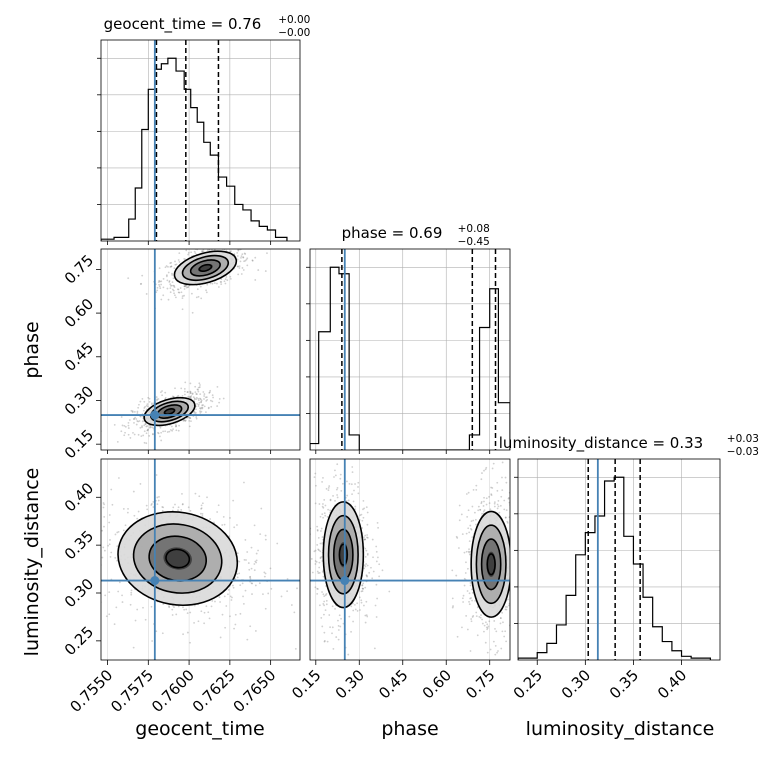 Image resolution: width=760 pixels, height=760 pixels. Describe the element at coordinates (79, 313) in the screenshot. I see `phase-y-tick-label: 0.60` at that location.